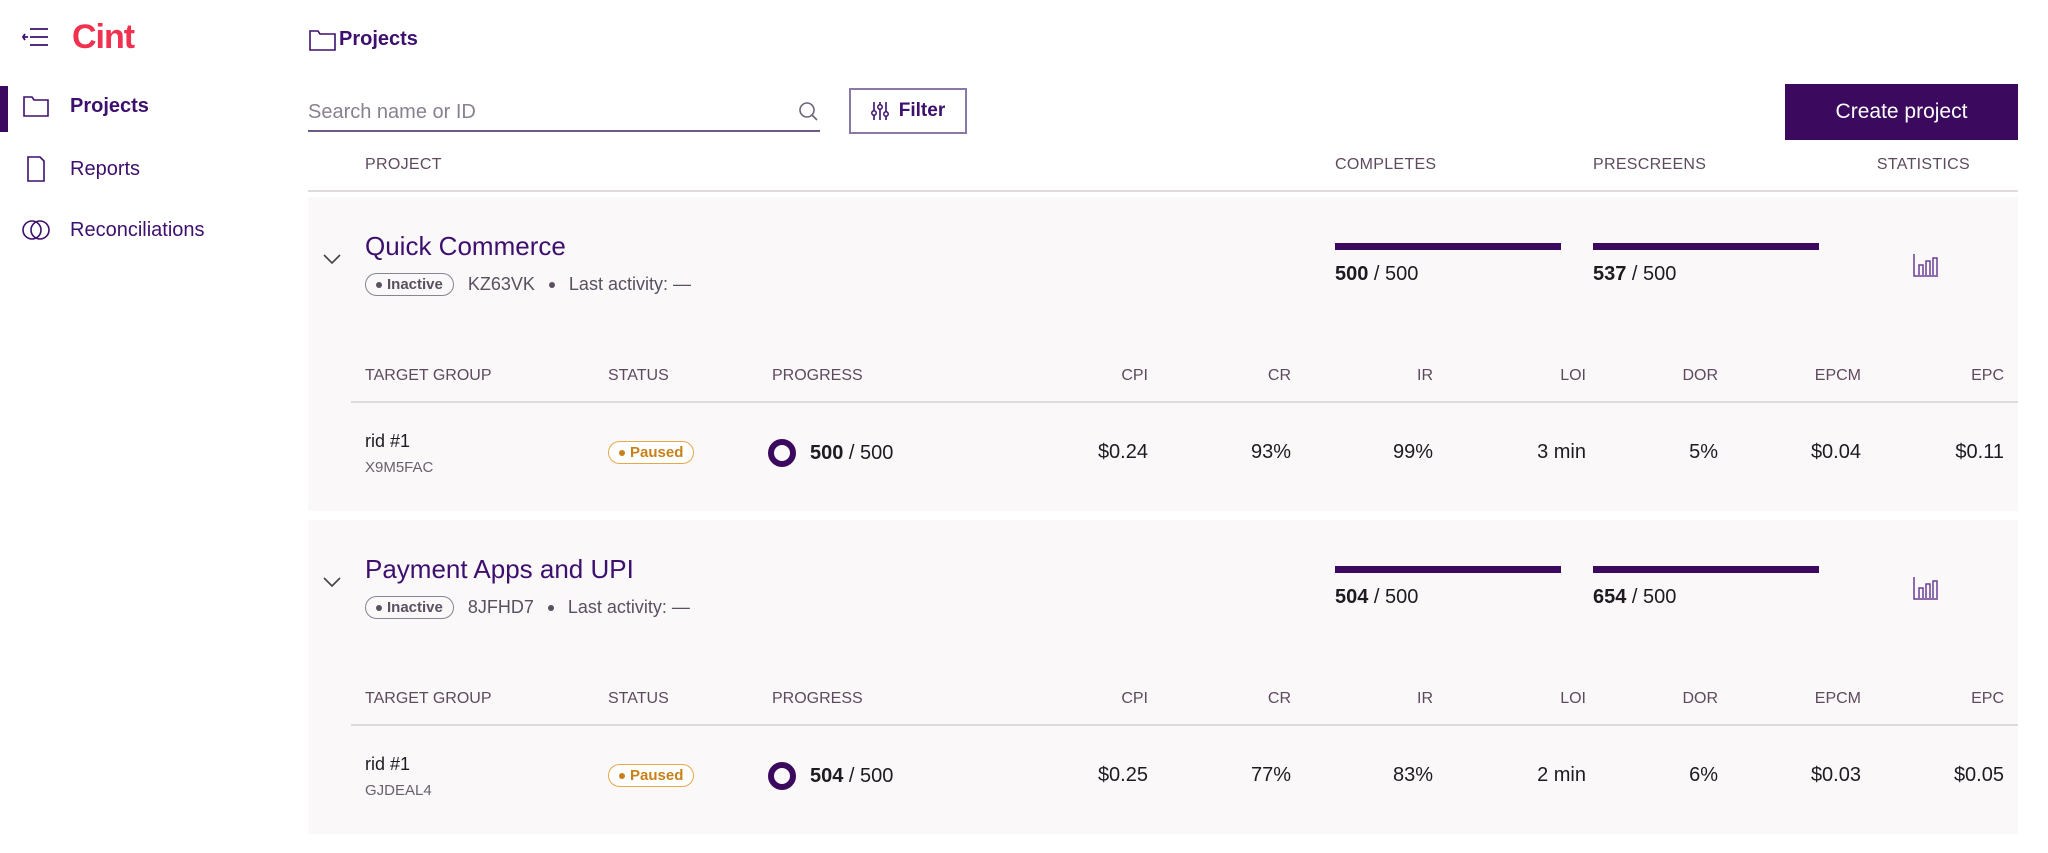 The height and width of the screenshot is (853, 2048). I want to click on header-divider, so click(1163, 191).